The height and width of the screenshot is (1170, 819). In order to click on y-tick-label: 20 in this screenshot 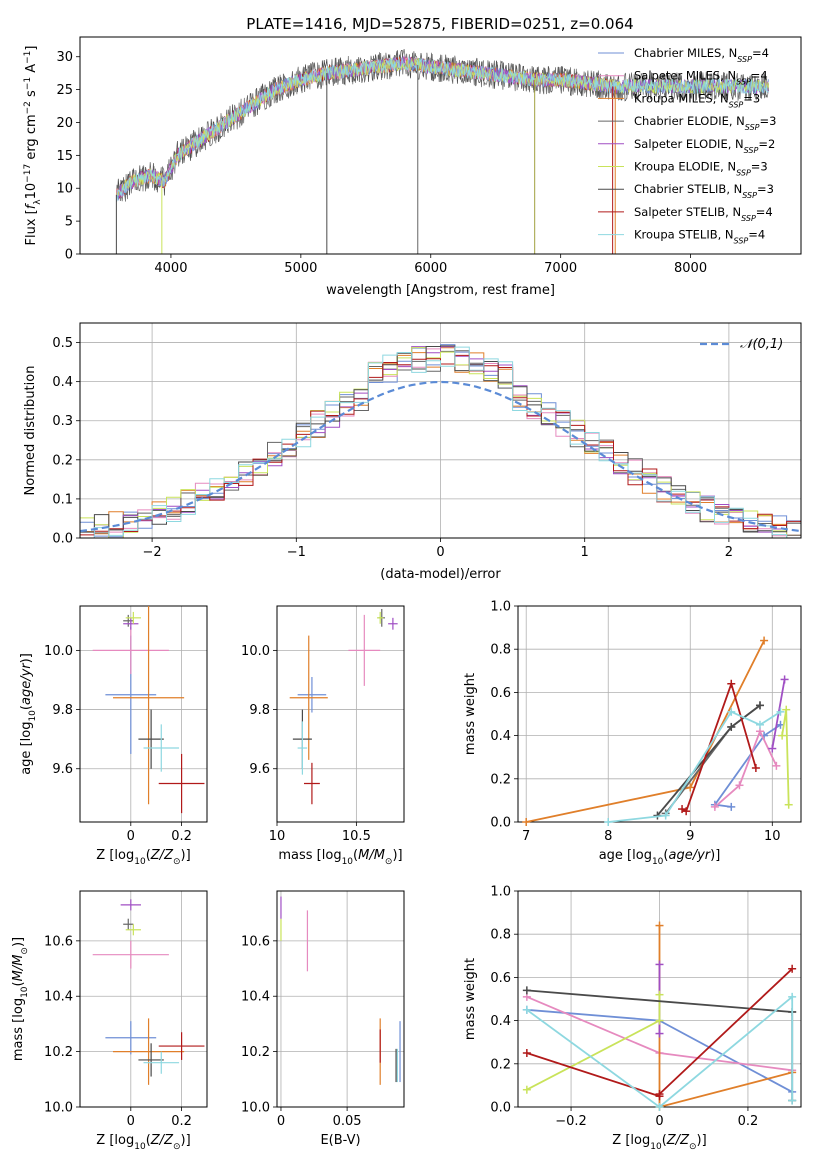, I will do `click(64, 123)`.